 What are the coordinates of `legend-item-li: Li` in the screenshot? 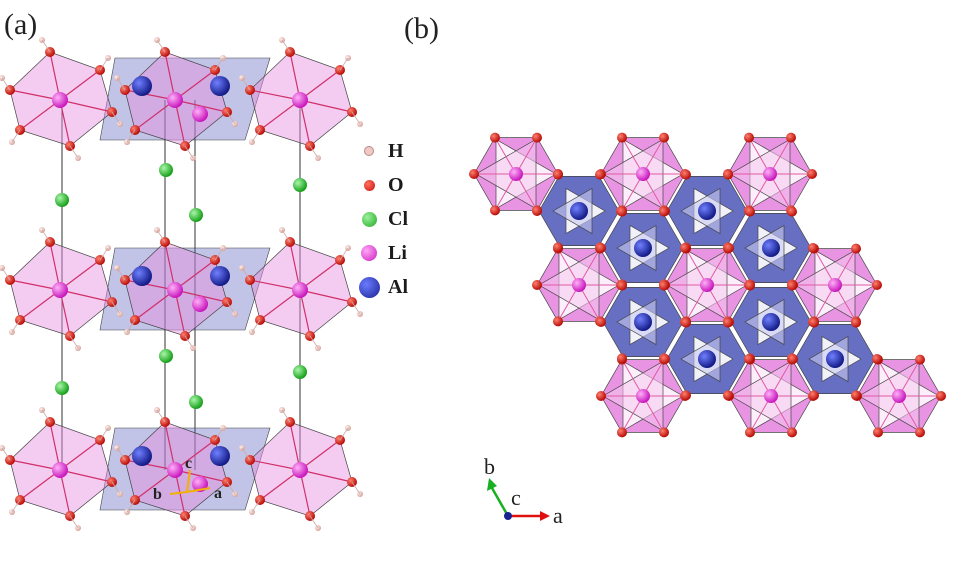 It's located at (399, 253).